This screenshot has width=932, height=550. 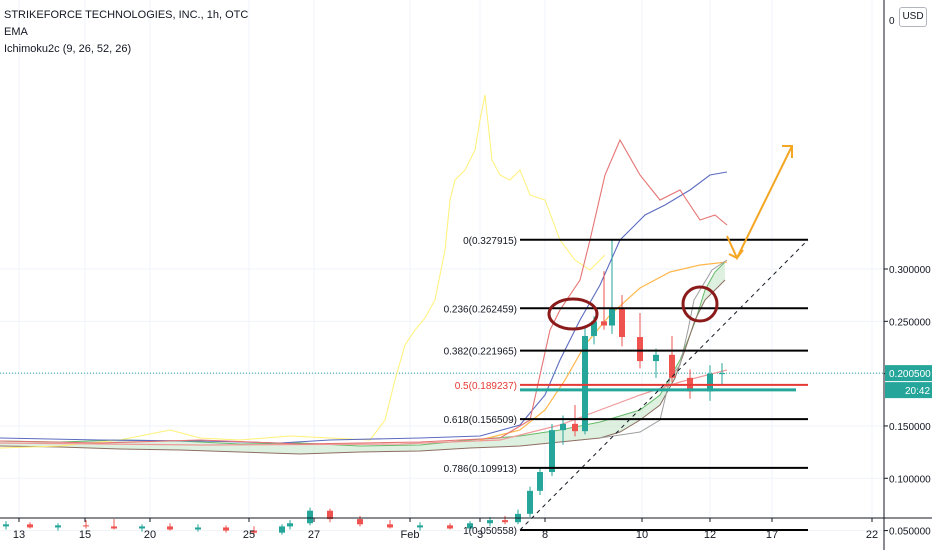 What do you see at coordinates (126, 15) in the screenshot?
I see `symbol-title: STRIKEFORCE TECHNOLOGIES, INC., 1h, OTC` at bounding box center [126, 15].